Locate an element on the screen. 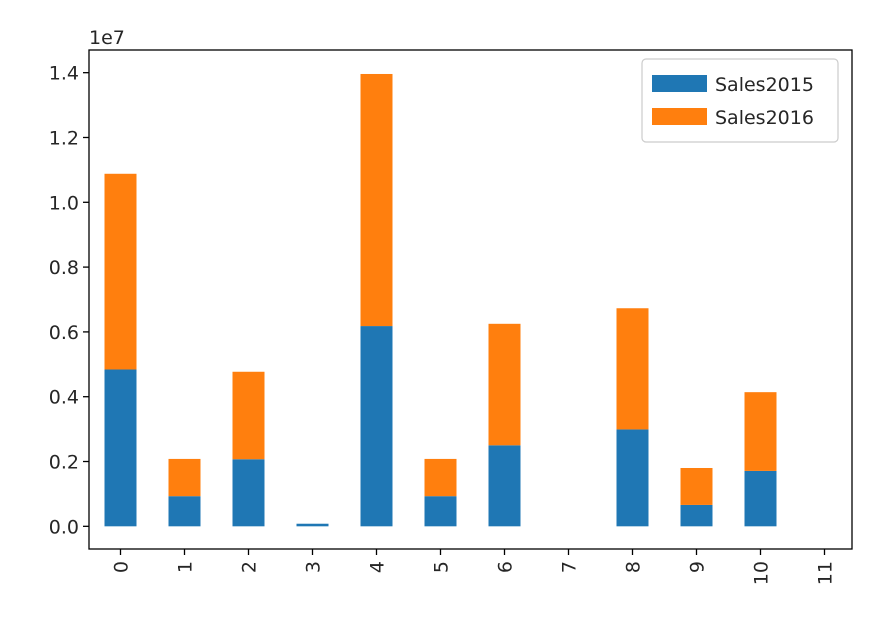 Image resolution: width=884 pixels, height=618 pixels. y-tick-label: 0.0 is located at coordinates (64, 527).